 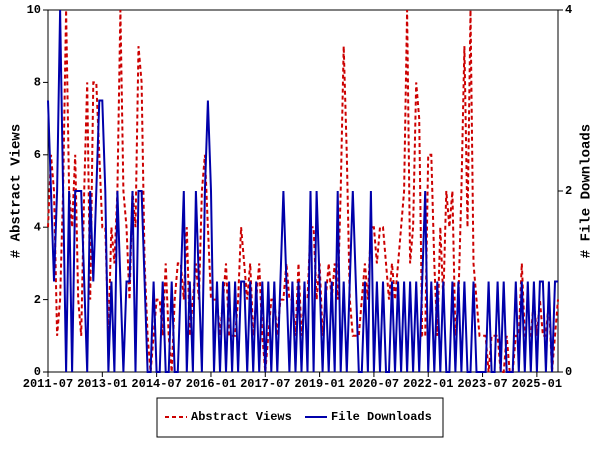 I want to click on x-tick-label: 2011-07, so click(x=48, y=384).